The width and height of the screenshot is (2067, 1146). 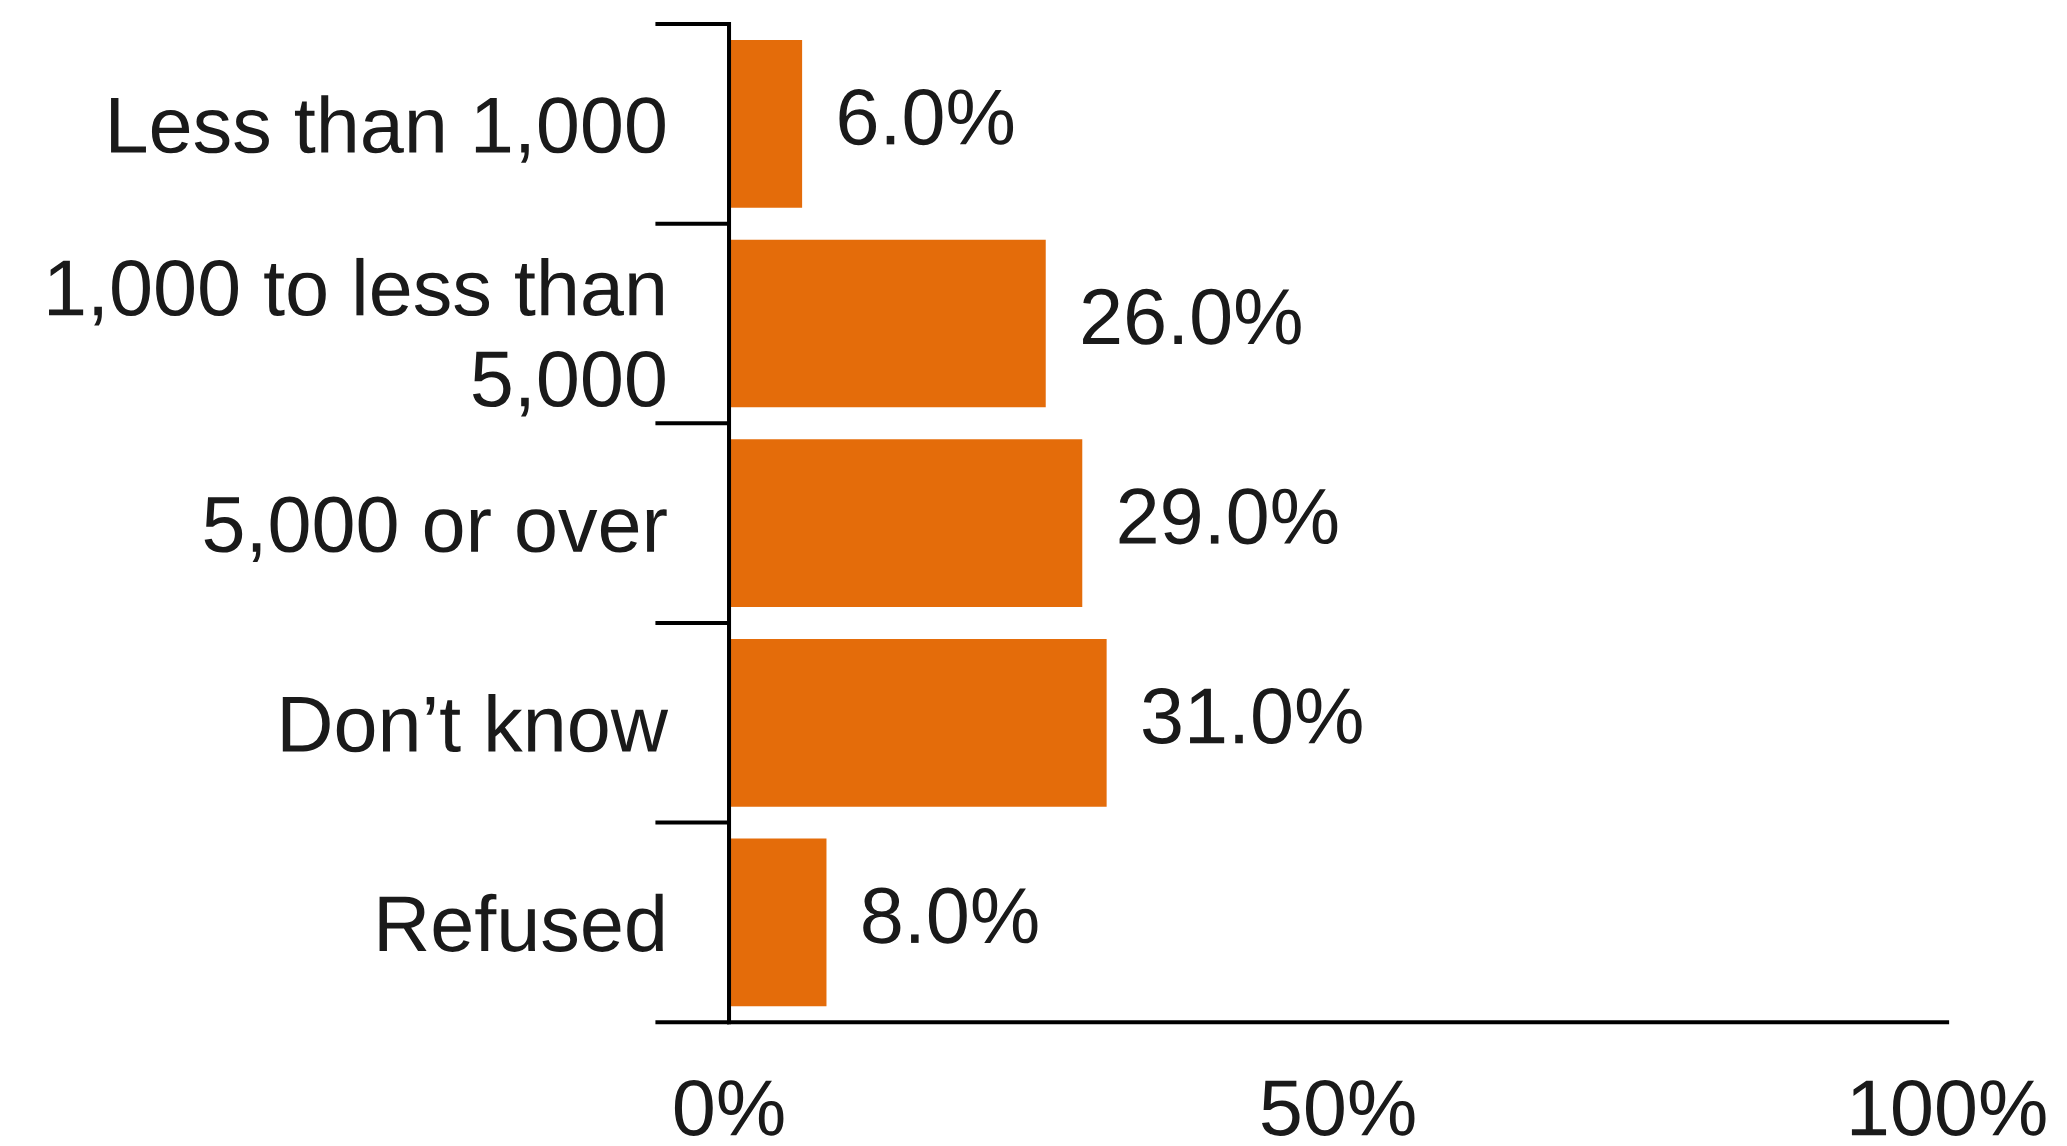 What do you see at coordinates (950, 915) in the screenshot?
I see `data-label: 8.0%` at bounding box center [950, 915].